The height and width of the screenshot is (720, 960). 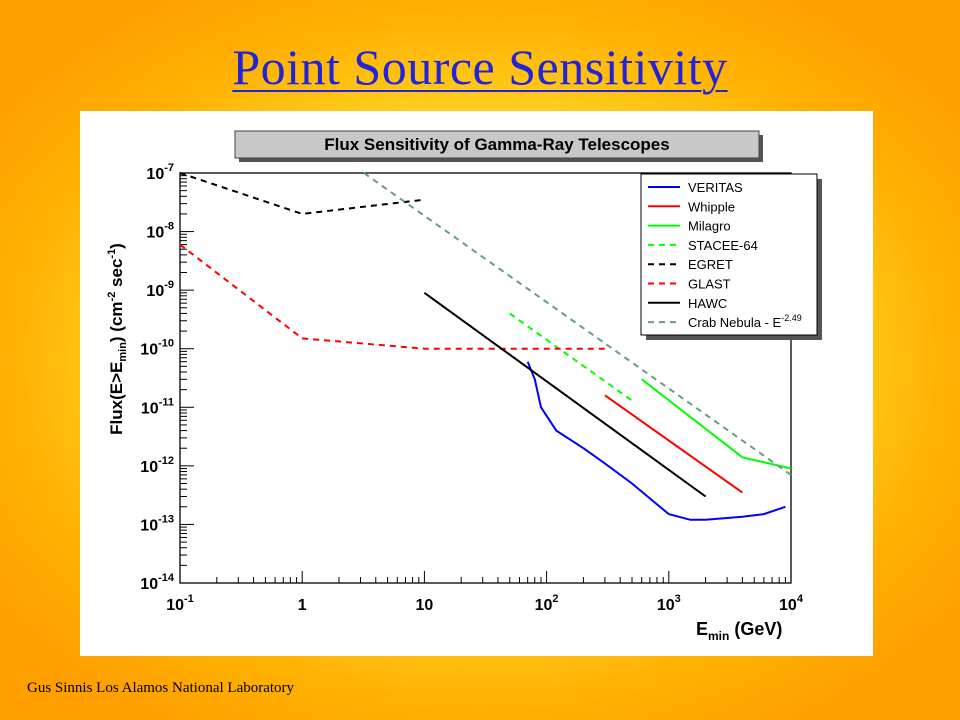 I want to click on y-tick-label: 10⁻⁷, so click(x=160, y=172).